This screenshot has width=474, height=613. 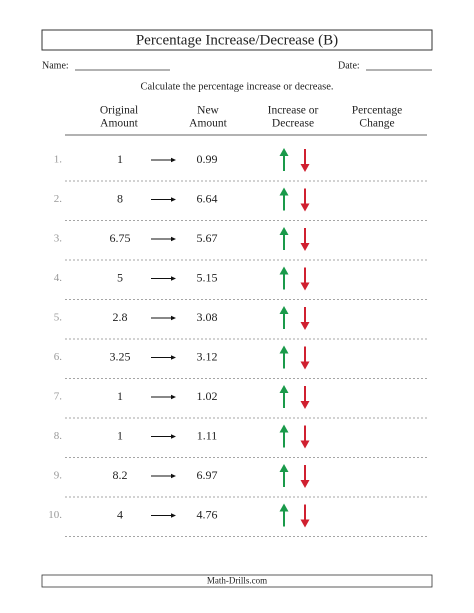 I want to click on row-number: 10., so click(x=55, y=515).